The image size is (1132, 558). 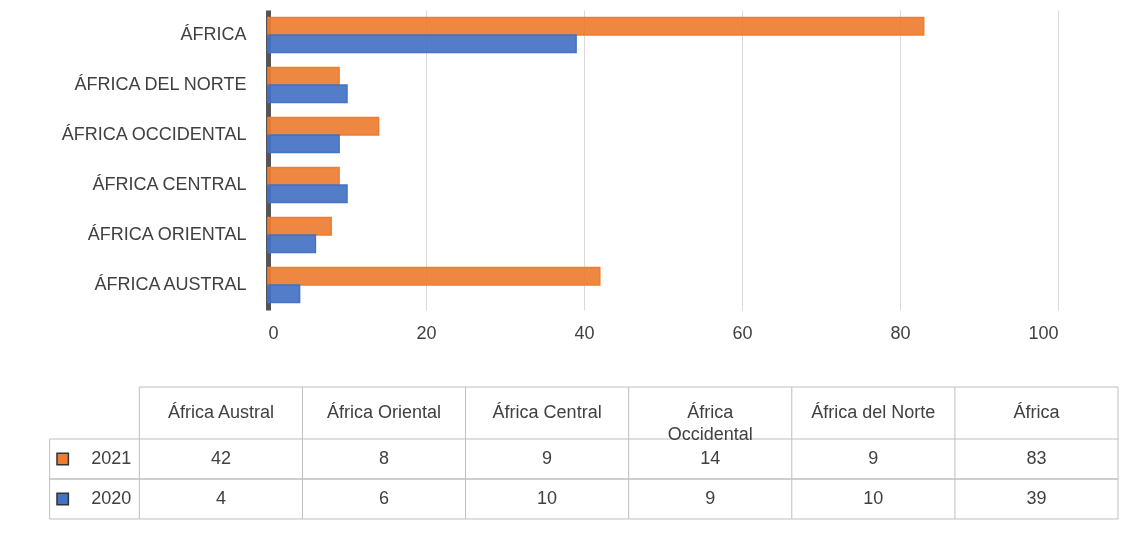 What do you see at coordinates (900, 332) in the screenshot?
I see `x-tick-label: 80` at bounding box center [900, 332].